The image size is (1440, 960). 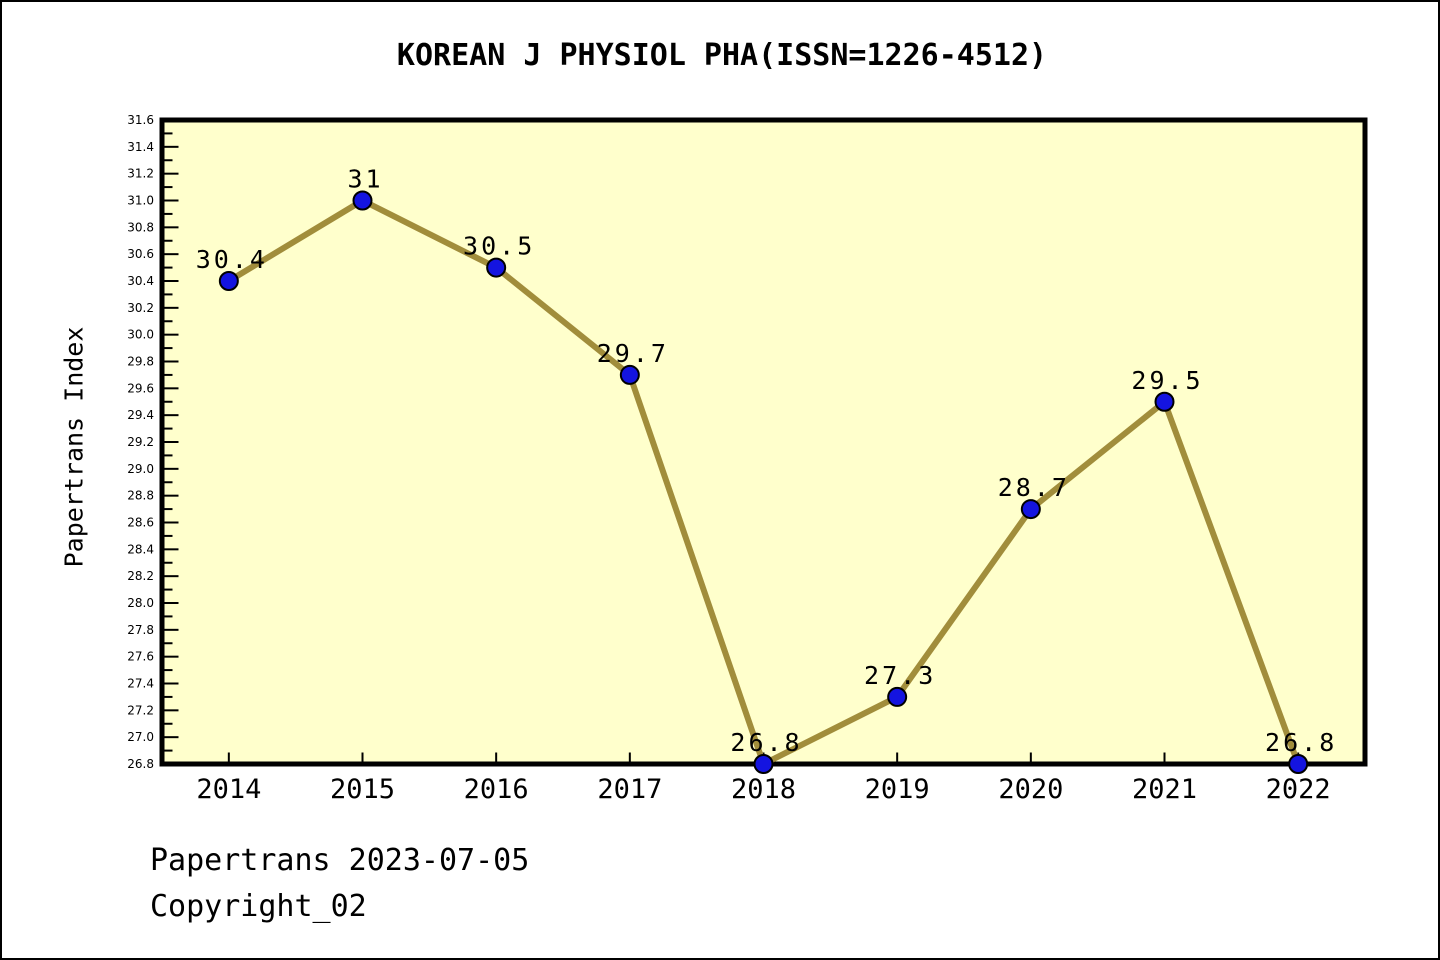 What do you see at coordinates (140, 630) in the screenshot?
I see `y-axis-tick-label: 27.8` at bounding box center [140, 630].